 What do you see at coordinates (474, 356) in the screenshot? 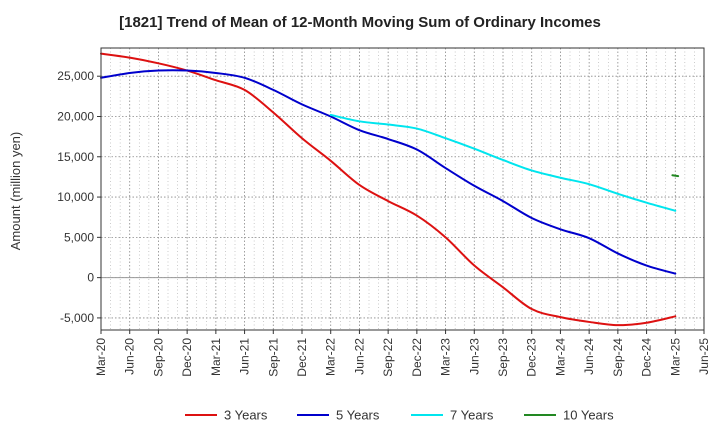
I see `x-tick-label: Jun-23` at bounding box center [474, 356].